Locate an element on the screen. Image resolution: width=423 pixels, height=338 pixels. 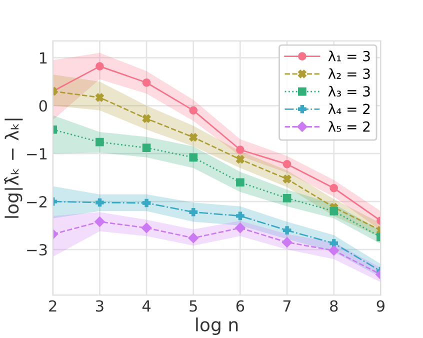
y-tick-label: 0 is located at coordinates (43, 106).